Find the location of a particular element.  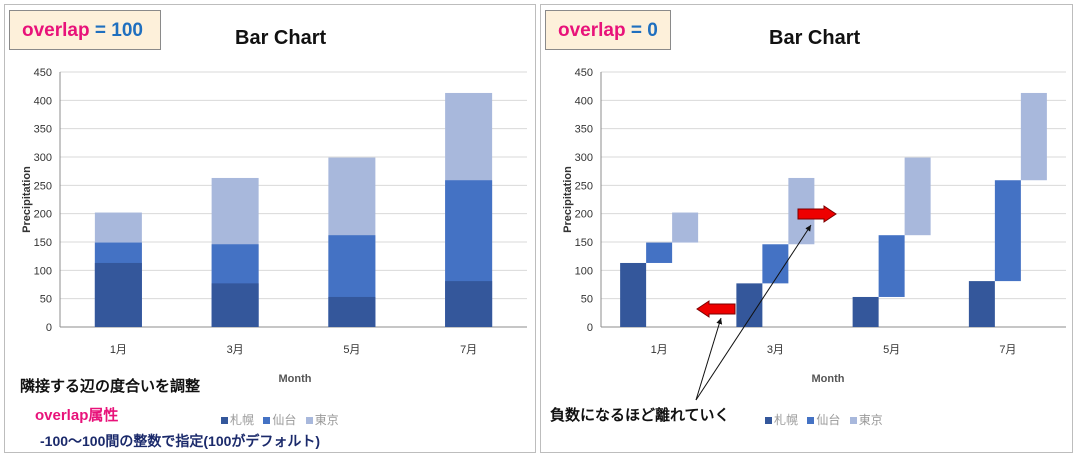

overlap-badge: overlap = 0 is located at coordinates (608, 30).